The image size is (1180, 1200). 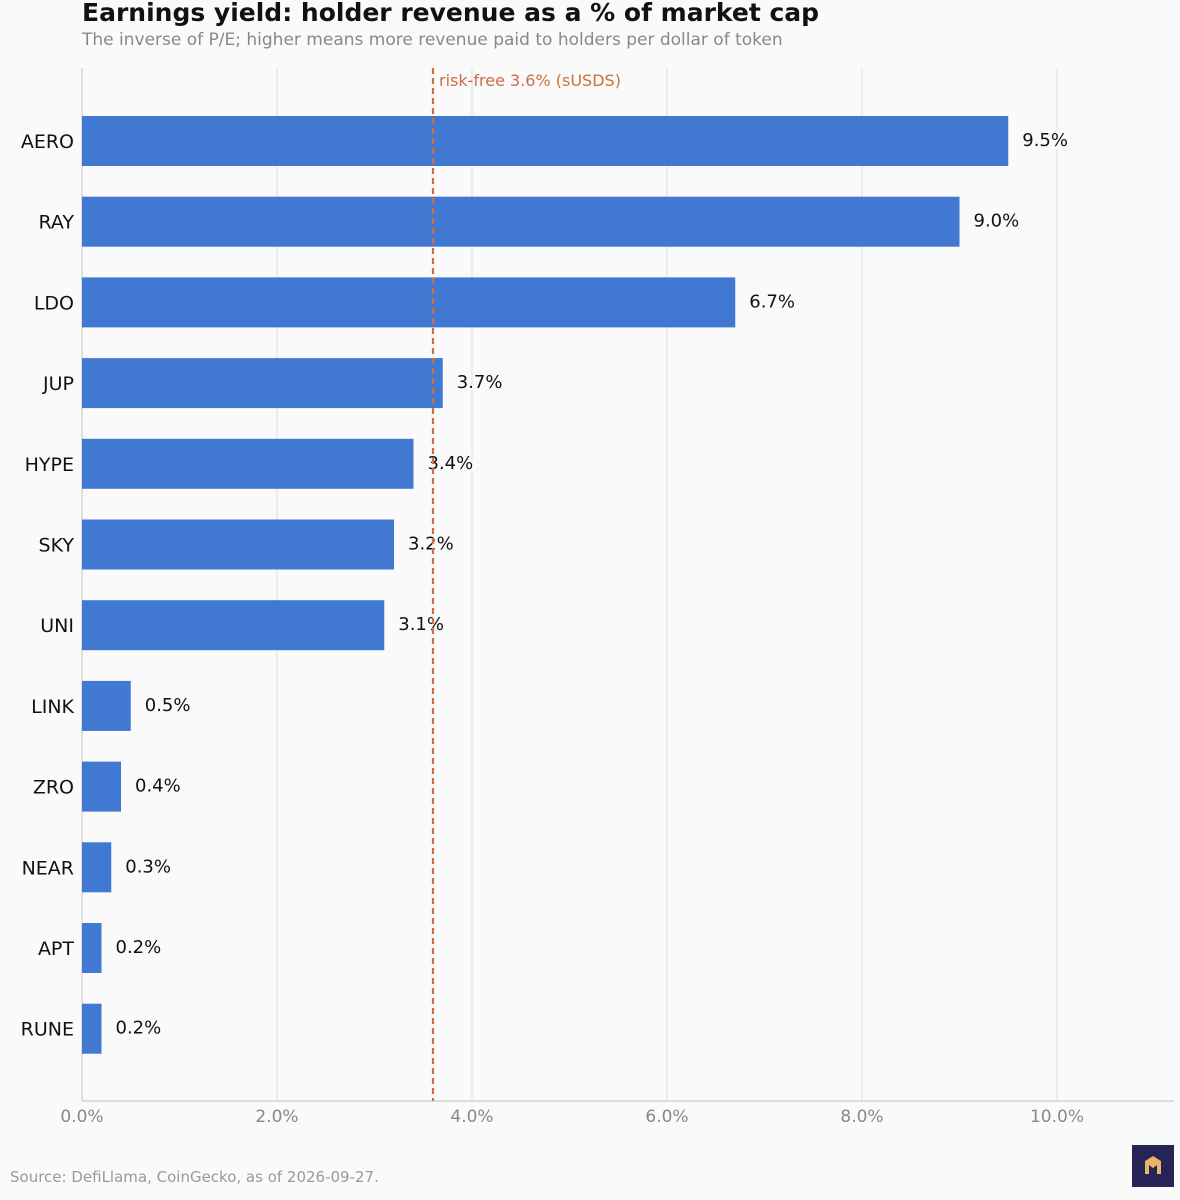 What do you see at coordinates (57, 546) in the screenshot?
I see `category-label: SKY` at bounding box center [57, 546].